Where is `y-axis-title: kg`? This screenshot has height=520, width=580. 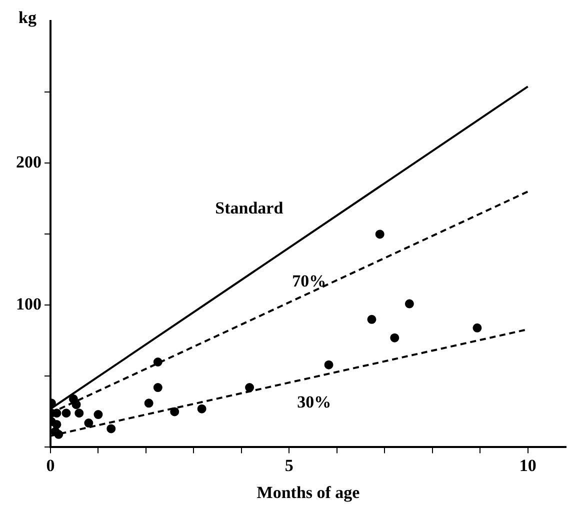 y-axis-title: kg is located at coordinates (27, 17).